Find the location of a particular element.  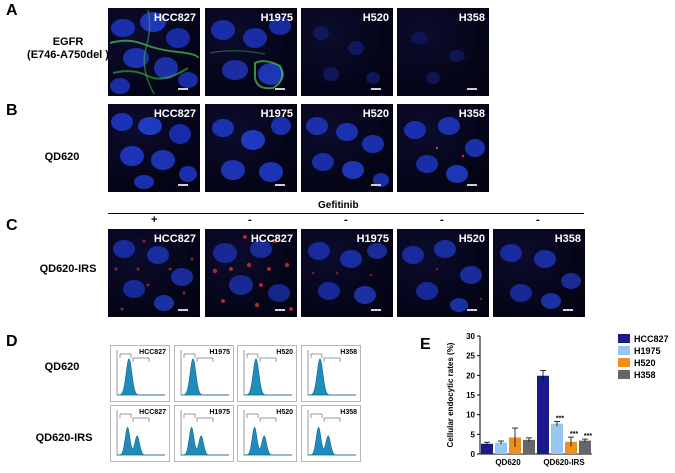

micrograph-b-hcc827: HCC827 is located at coordinates (154, 148).